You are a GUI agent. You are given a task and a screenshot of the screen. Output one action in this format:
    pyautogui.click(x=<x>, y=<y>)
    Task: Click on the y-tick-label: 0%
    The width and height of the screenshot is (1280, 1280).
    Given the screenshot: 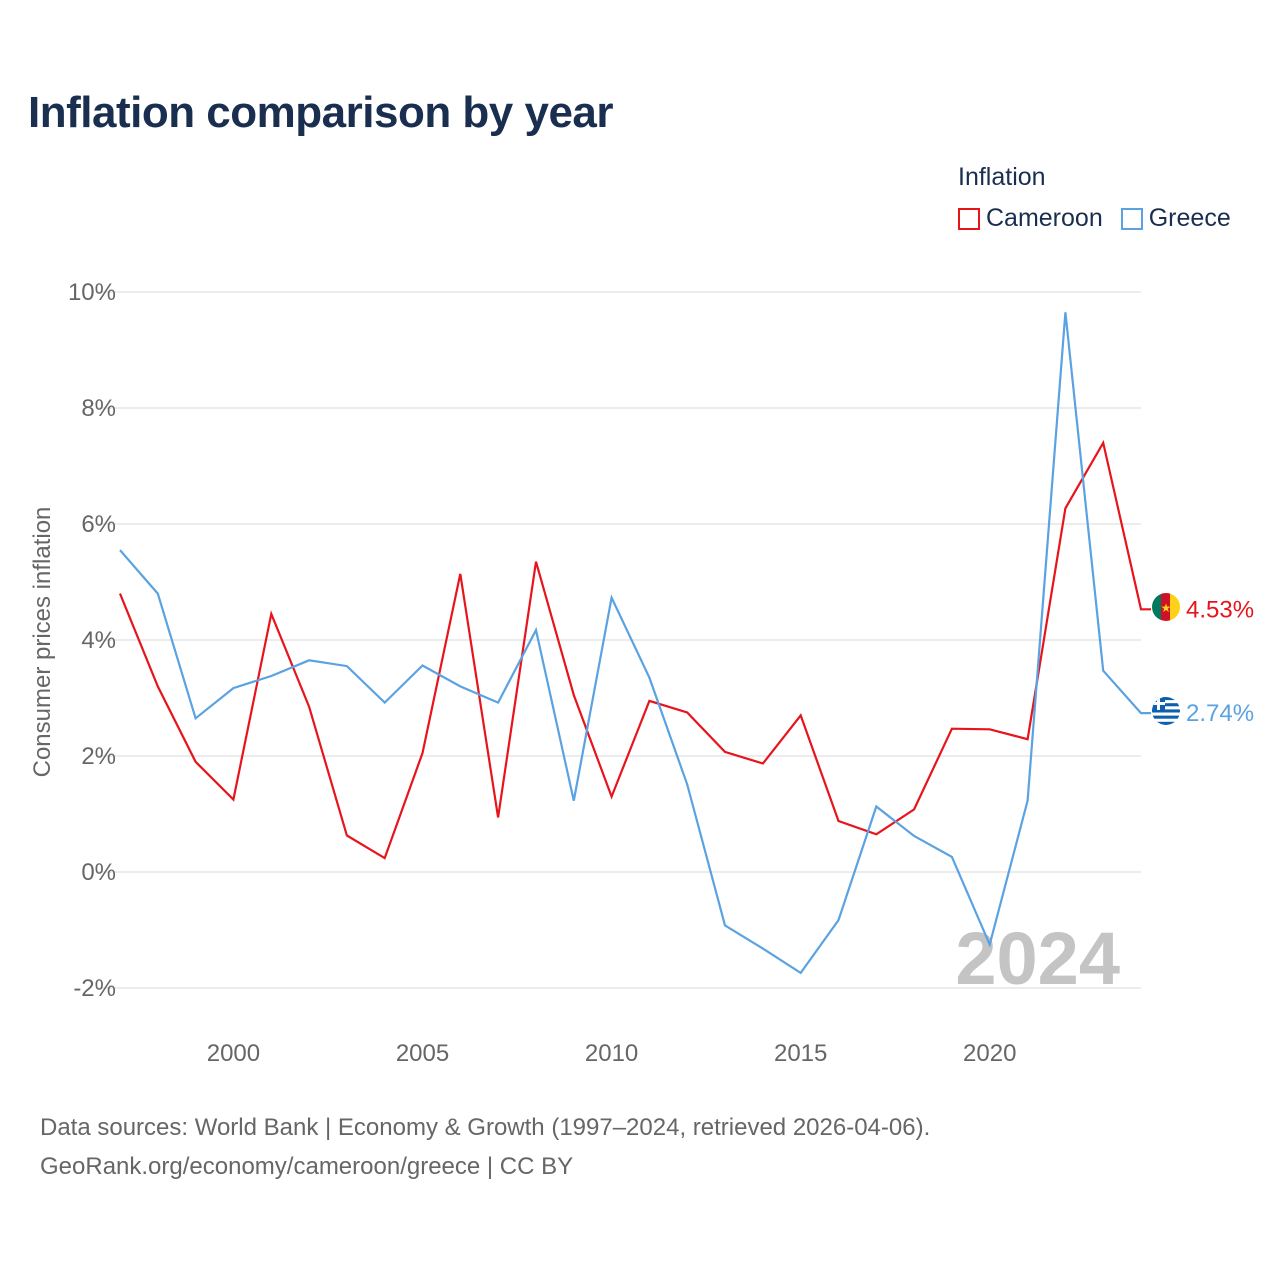 What is the action you would take?
    pyautogui.click(x=98, y=872)
    